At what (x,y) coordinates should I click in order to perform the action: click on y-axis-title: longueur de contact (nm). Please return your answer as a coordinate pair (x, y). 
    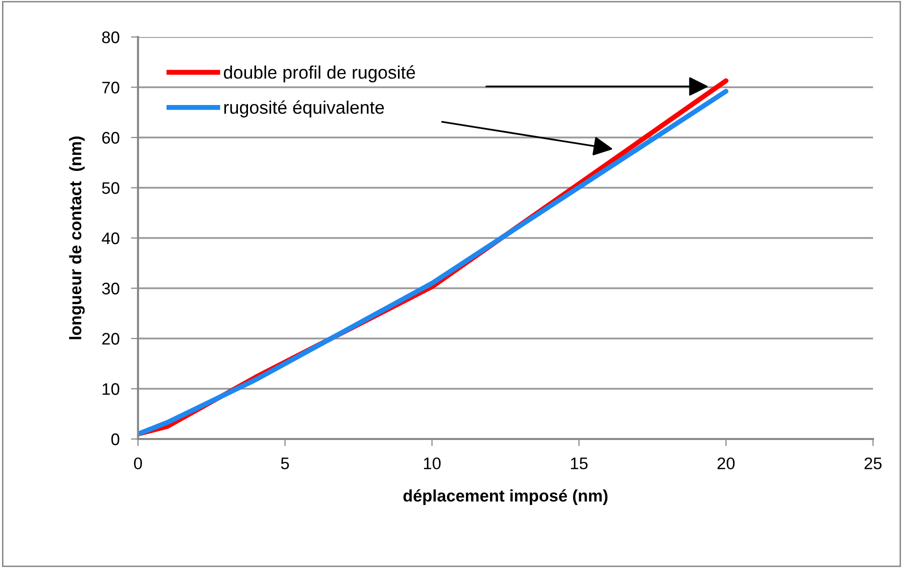
    Looking at the image, I should click on (77, 238).